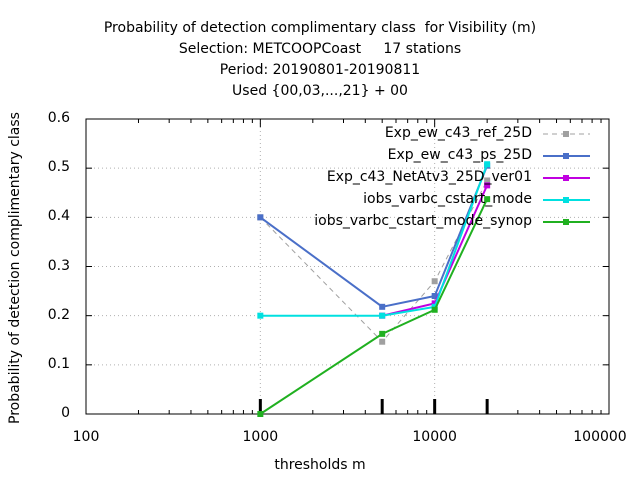  What do you see at coordinates (58, 314) in the screenshot?
I see `y-tick-label: 0.2` at bounding box center [58, 314].